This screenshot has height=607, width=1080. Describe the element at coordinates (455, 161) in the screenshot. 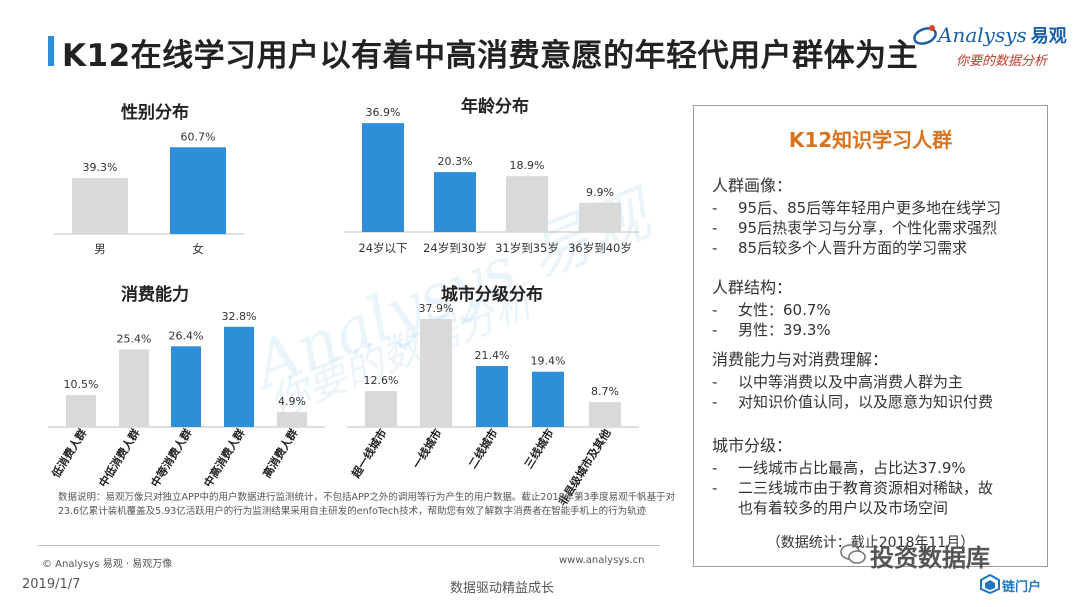

I see `data-label: 20.3%` at that location.